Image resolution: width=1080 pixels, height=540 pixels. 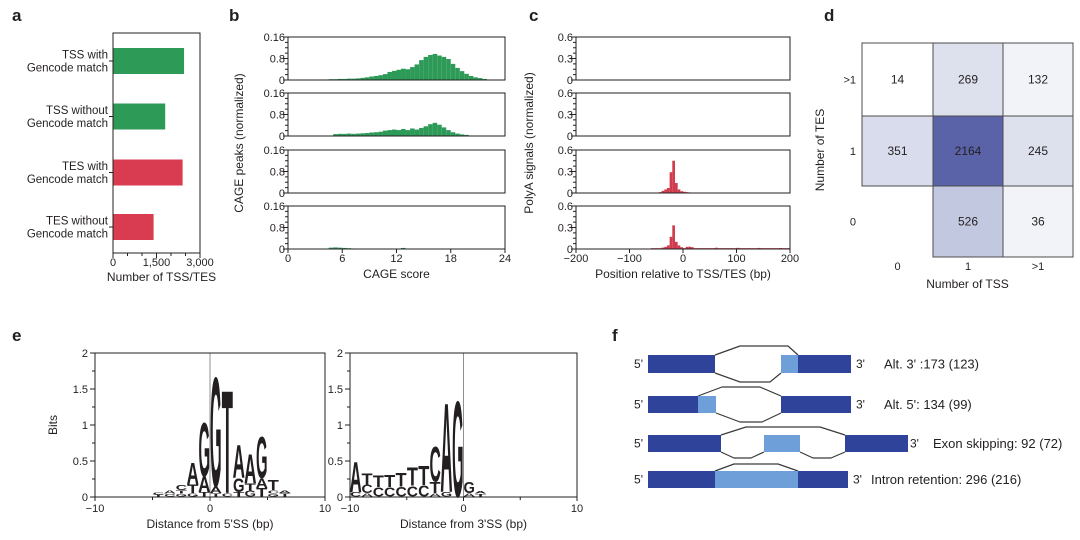 I want to click on five-prime-label: 5', so click(x=638, y=405).